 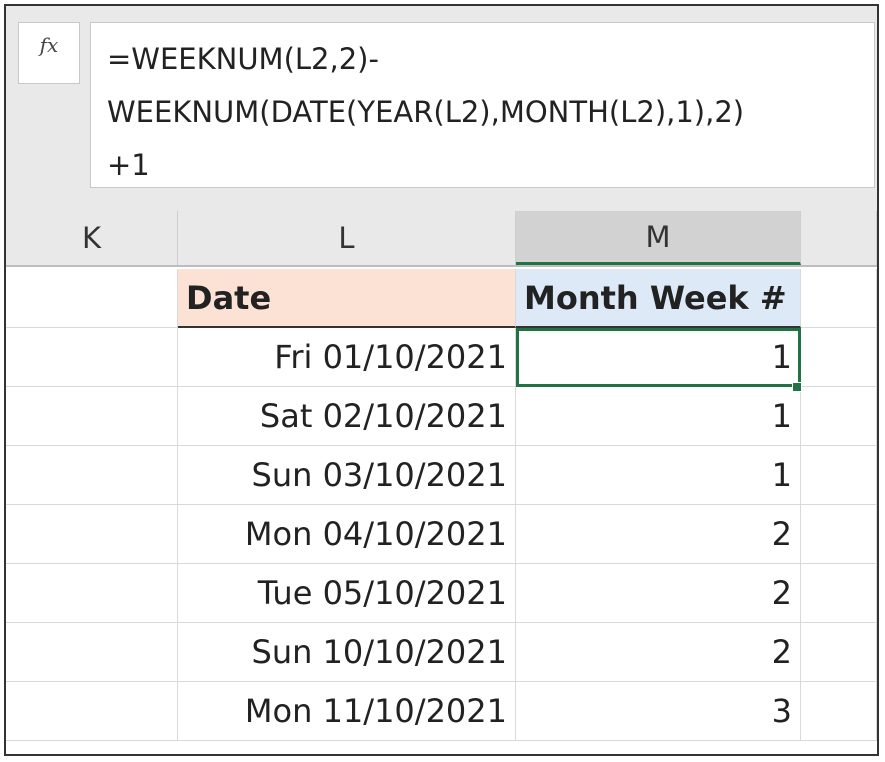 I want to click on formula-line: =WEEKNUM(L2,2)-, so click(x=243, y=59).